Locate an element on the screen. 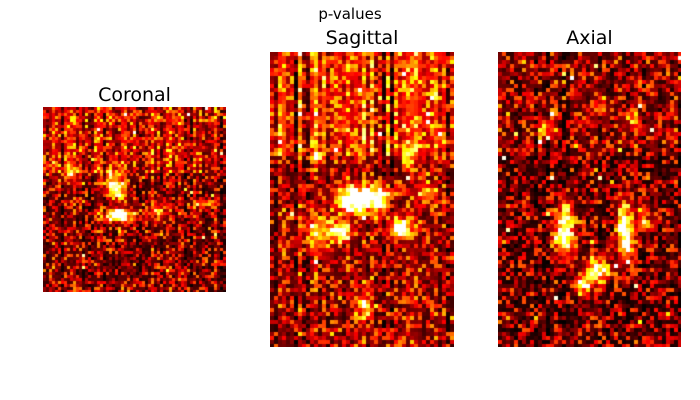 The image size is (700, 400). figure-suptitle: p-values is located at coordinates (350, 14).